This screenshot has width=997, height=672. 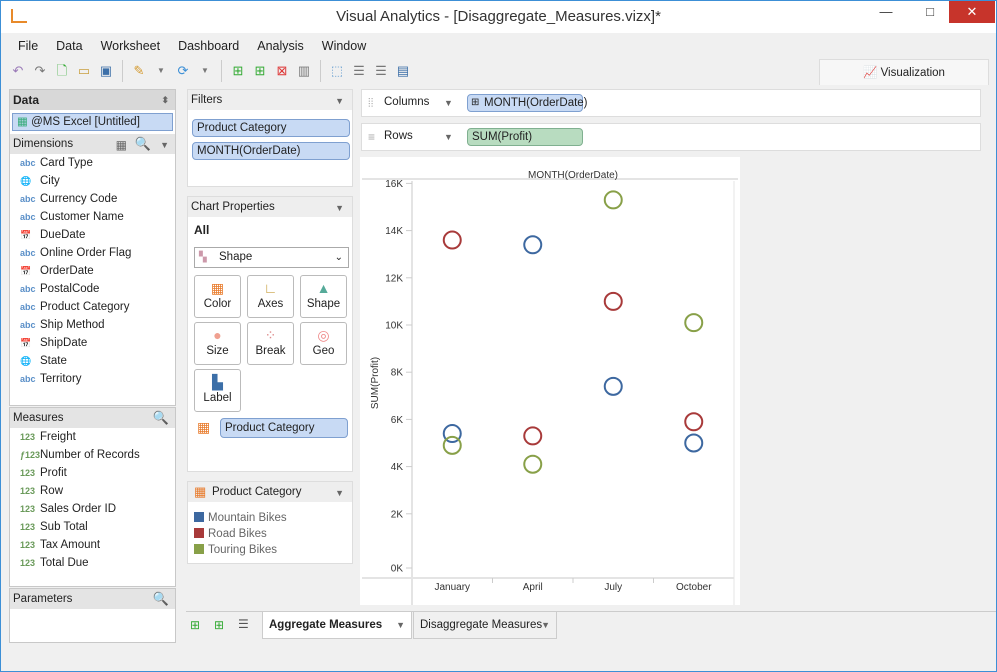 I want to click on close-button: ✕, so click(x=972, y=12).